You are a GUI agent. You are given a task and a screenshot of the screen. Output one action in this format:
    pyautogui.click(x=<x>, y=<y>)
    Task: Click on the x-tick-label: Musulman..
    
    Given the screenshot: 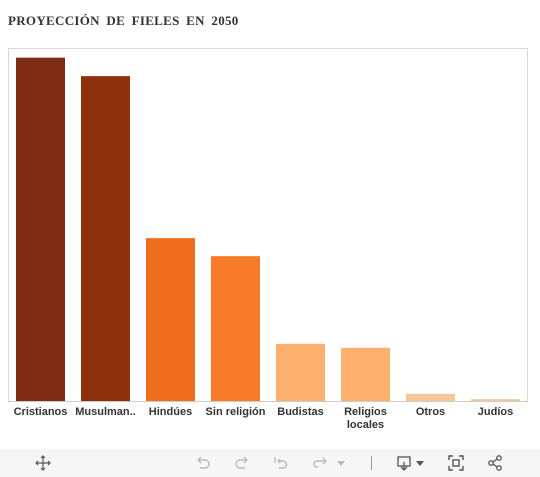 What is the action you would take?
    pyautogui.click(x=105, y=412)
    